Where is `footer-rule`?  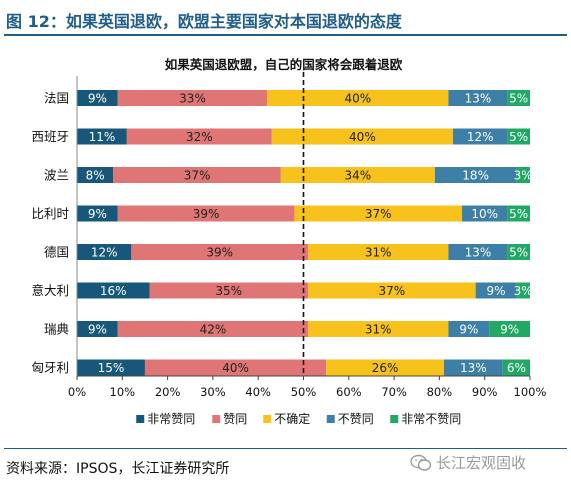
footer-rule is located at coordinates (285, 448).